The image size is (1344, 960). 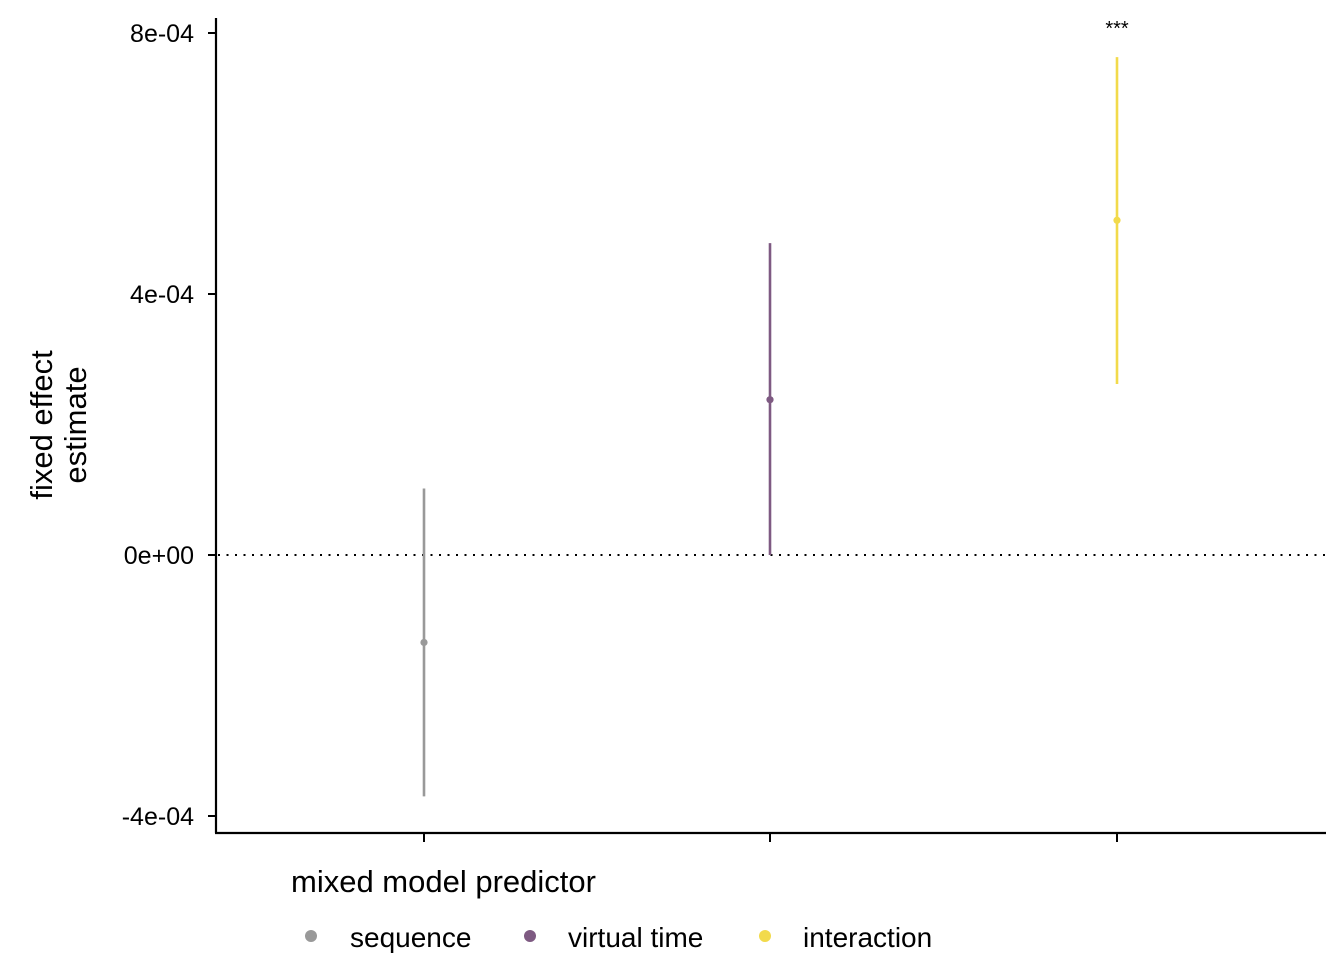 I want to click on y-axis-title-line: estimate, so click(x=75, y=424).